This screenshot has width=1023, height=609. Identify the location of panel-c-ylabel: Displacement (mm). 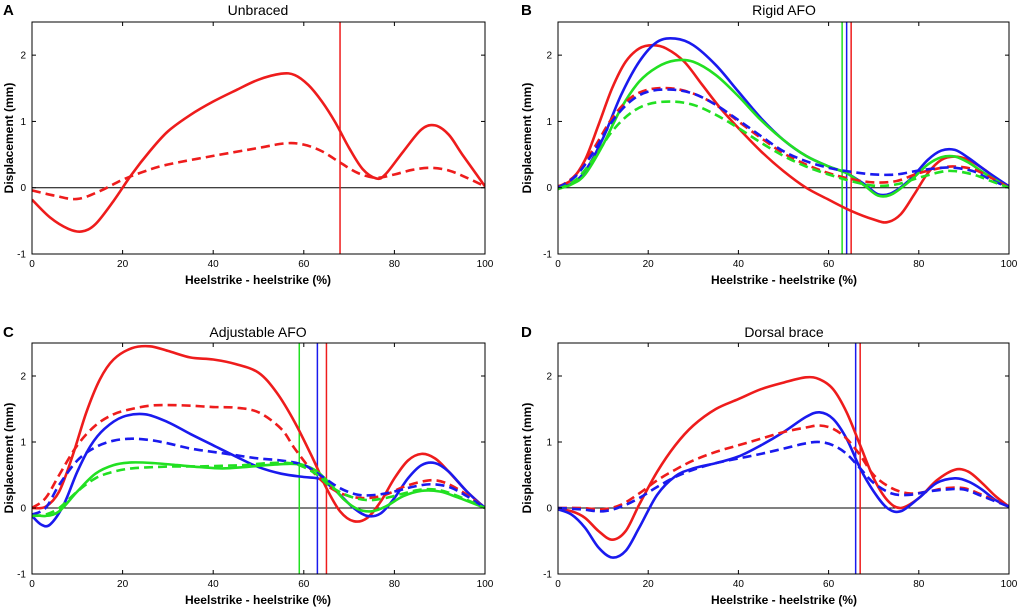
(9, 458).